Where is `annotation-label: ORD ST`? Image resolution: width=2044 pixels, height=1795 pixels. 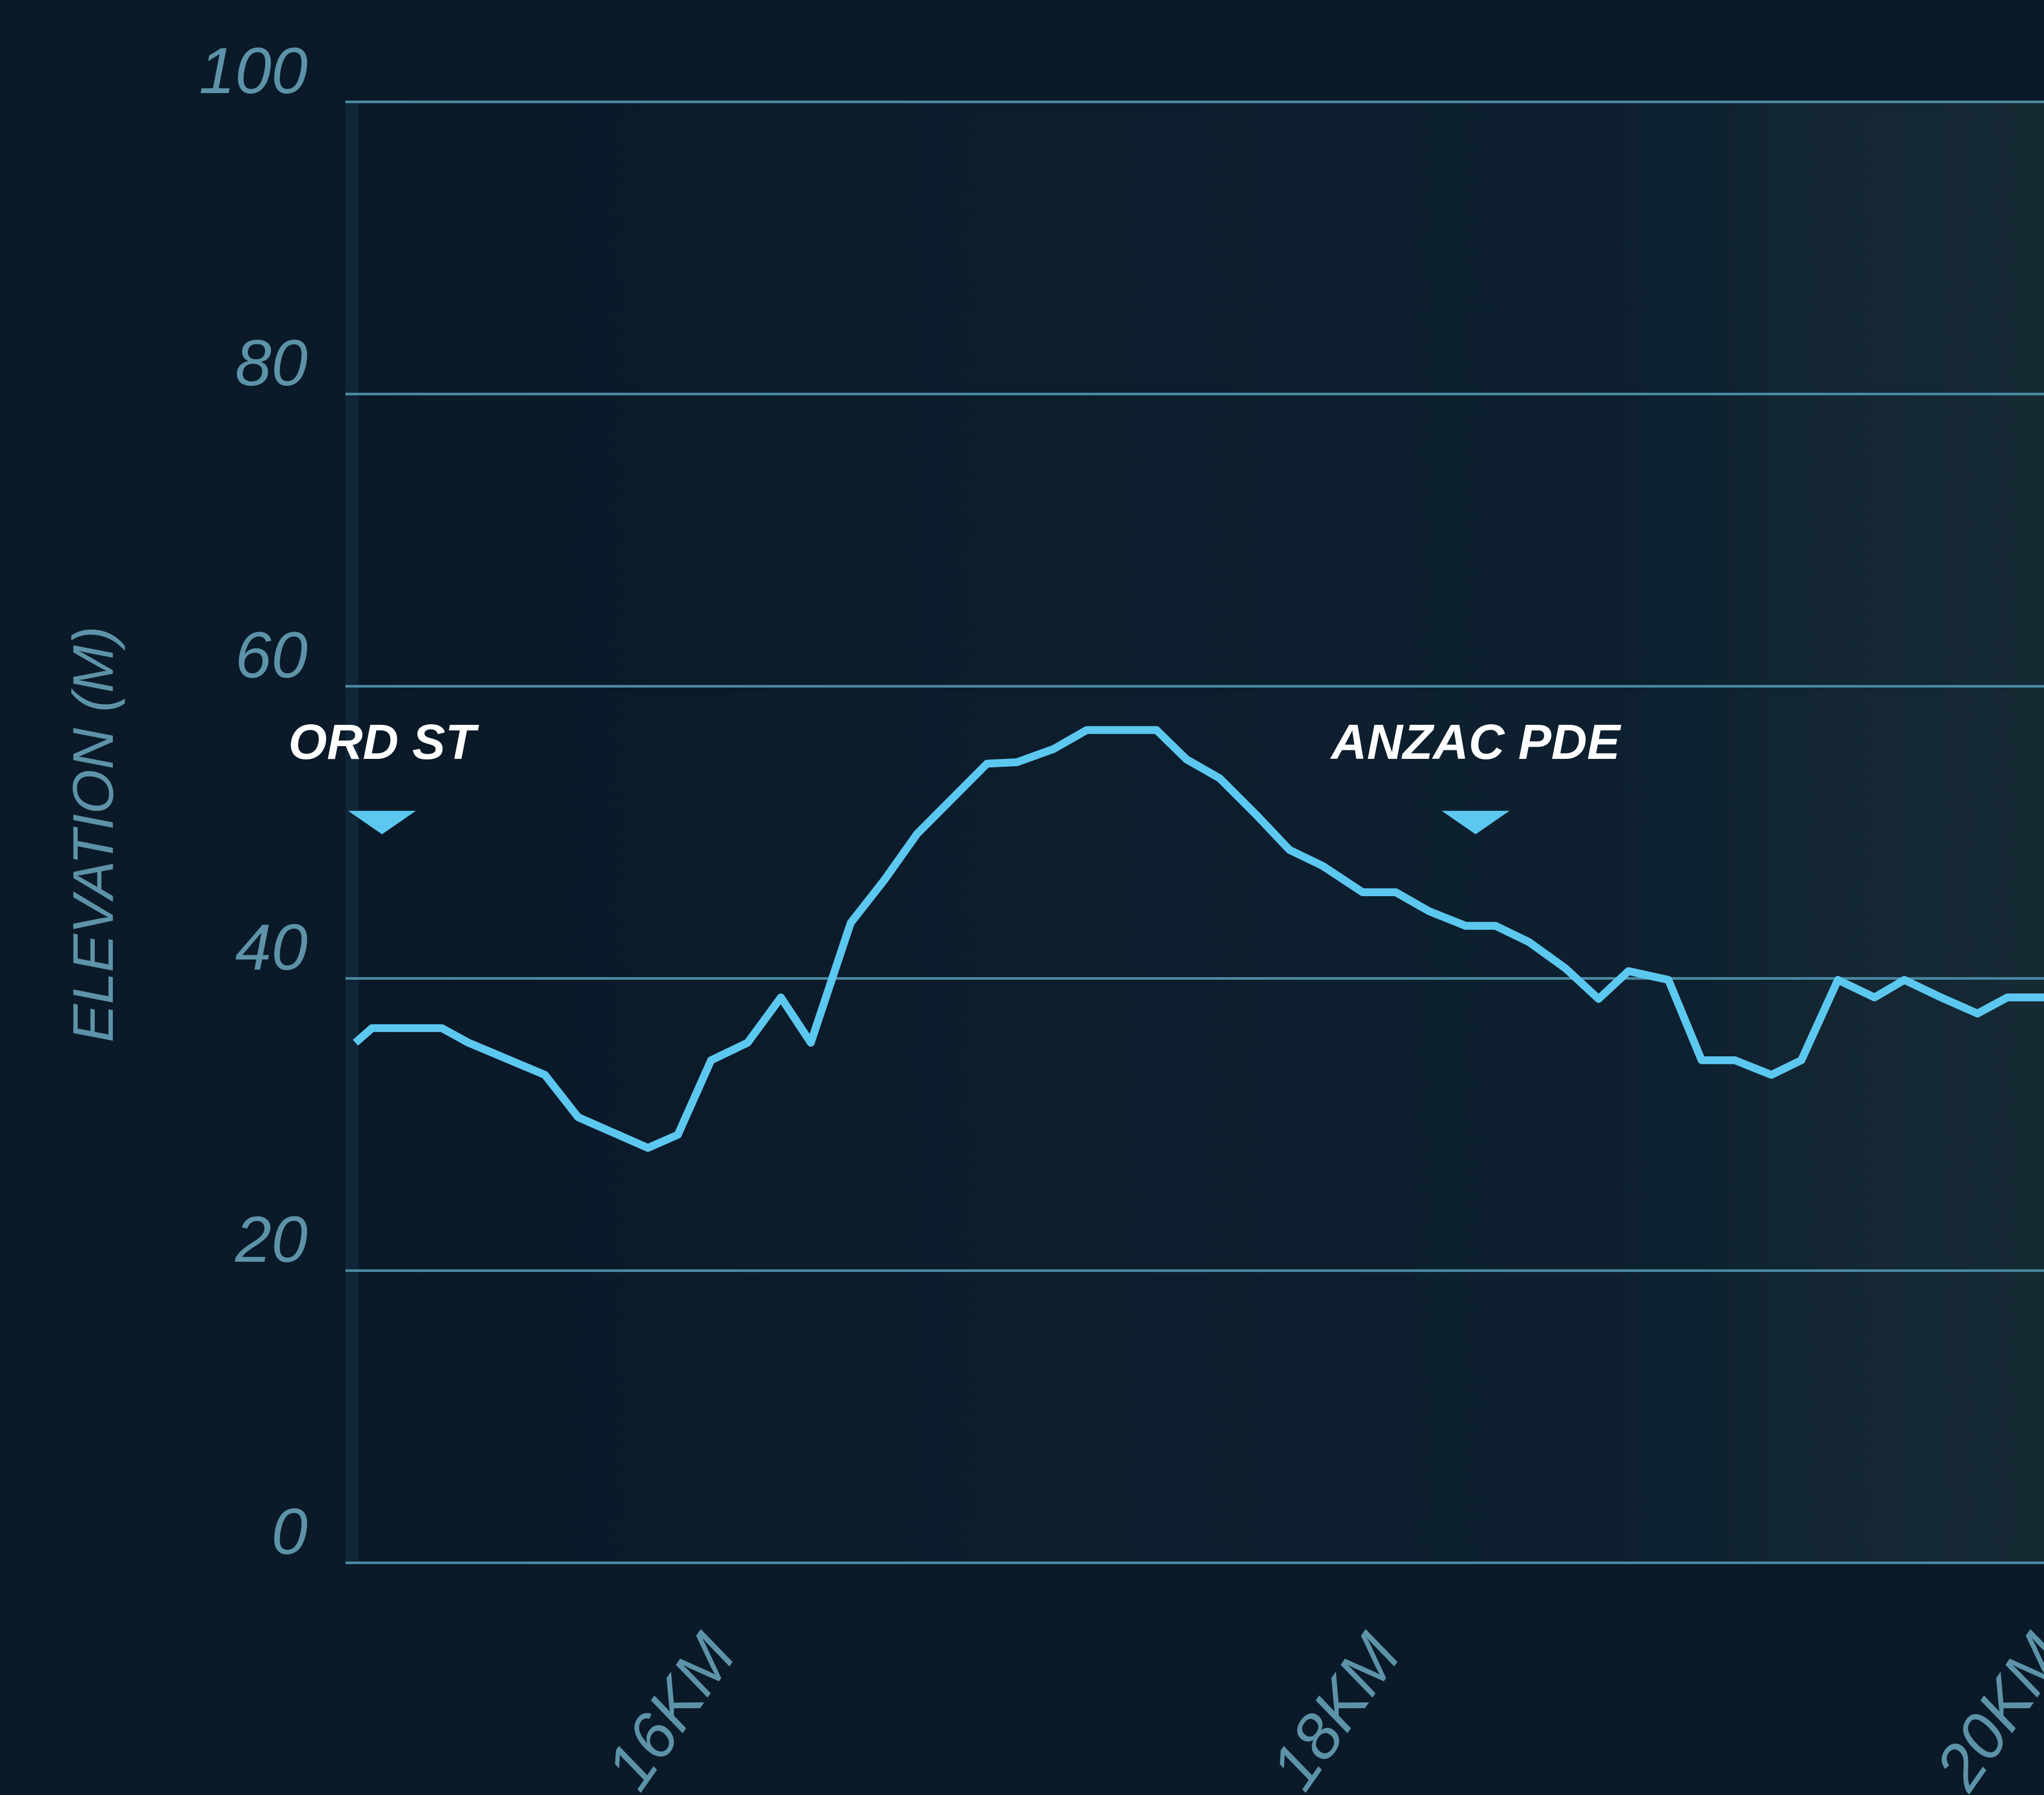
annotation-label: ORD ST is located at coordinates (384, 742).